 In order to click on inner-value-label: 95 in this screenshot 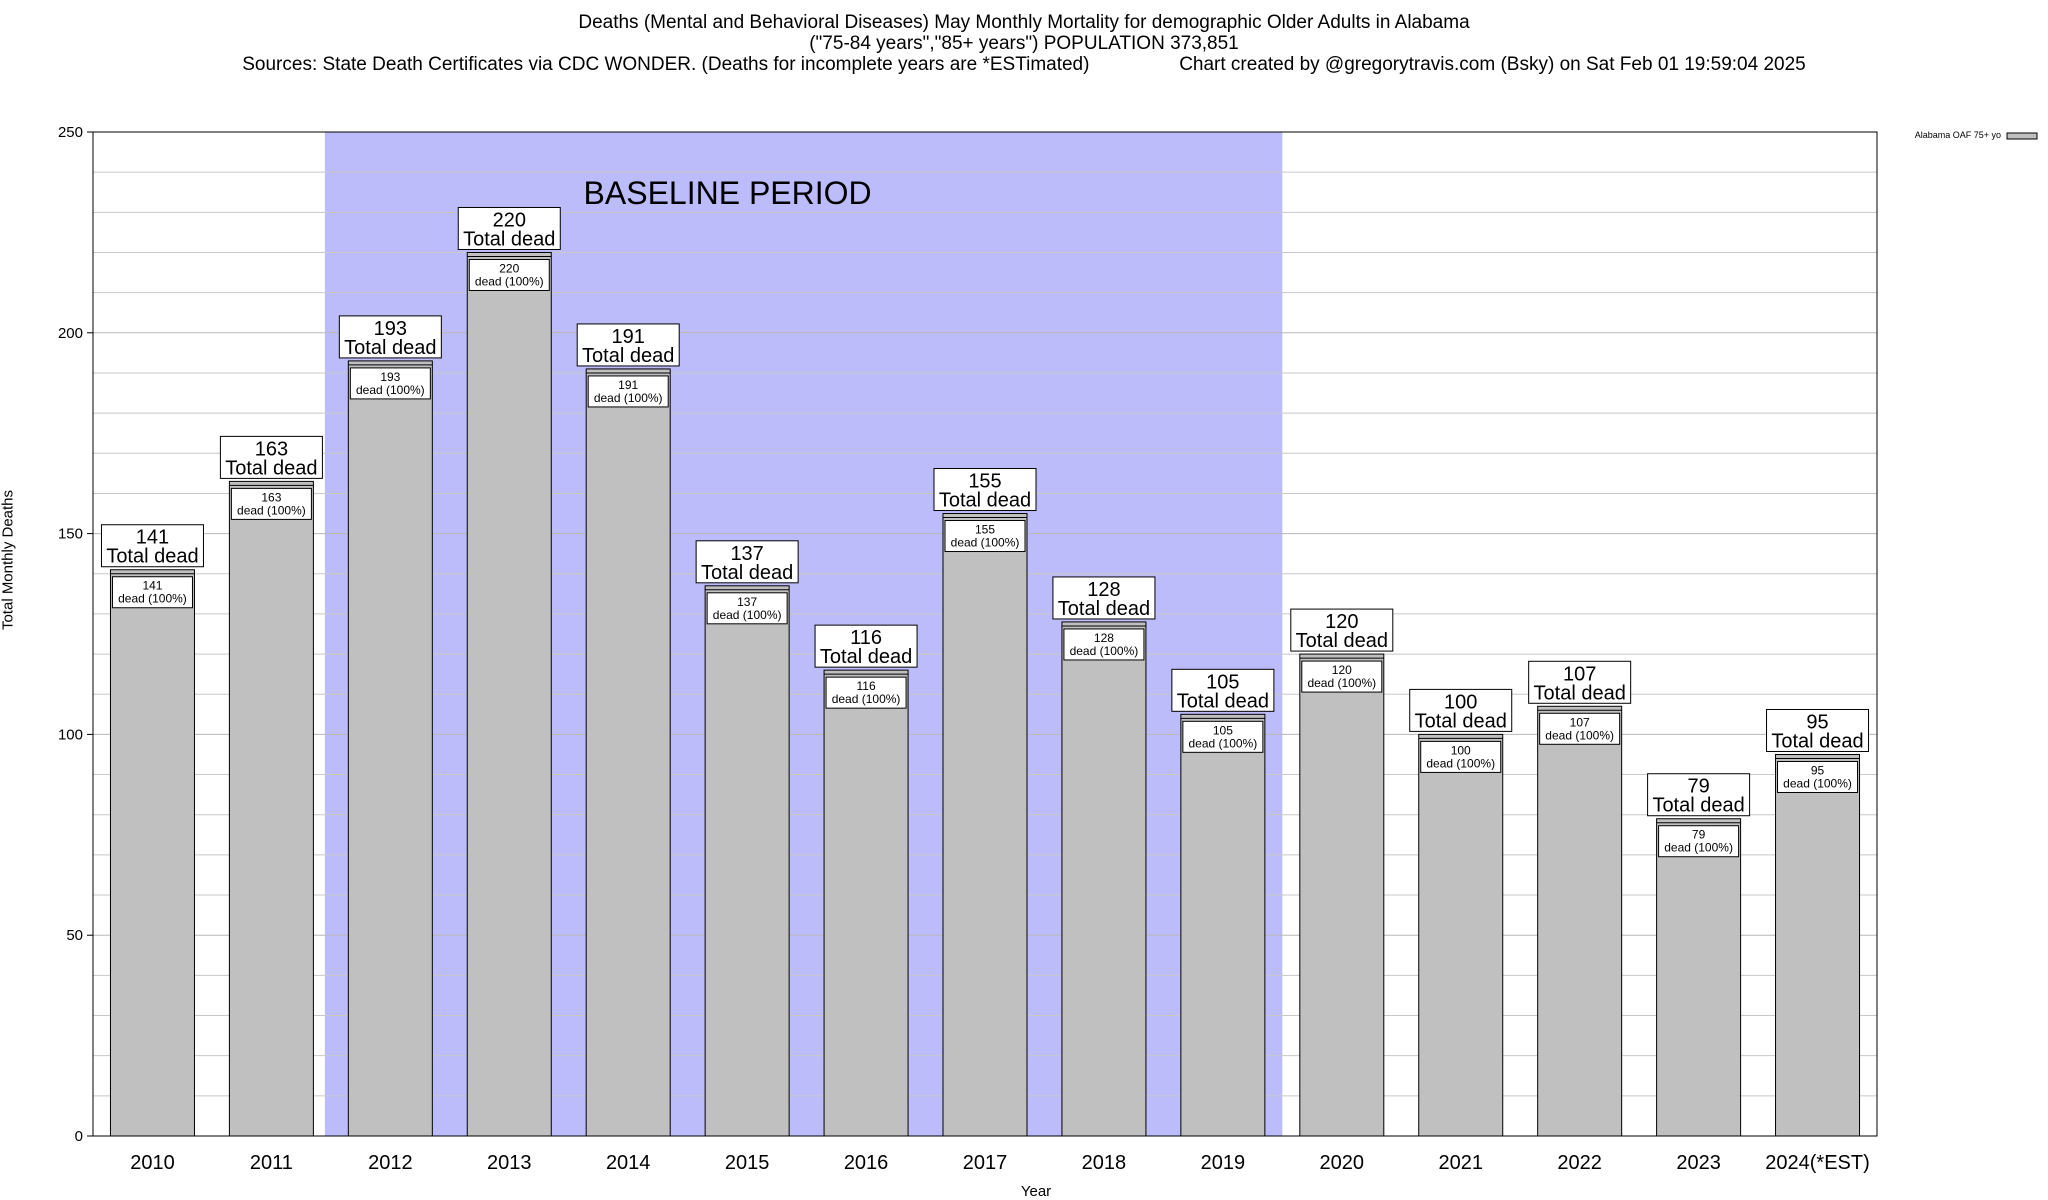, I will do `click(1818, 770)`.